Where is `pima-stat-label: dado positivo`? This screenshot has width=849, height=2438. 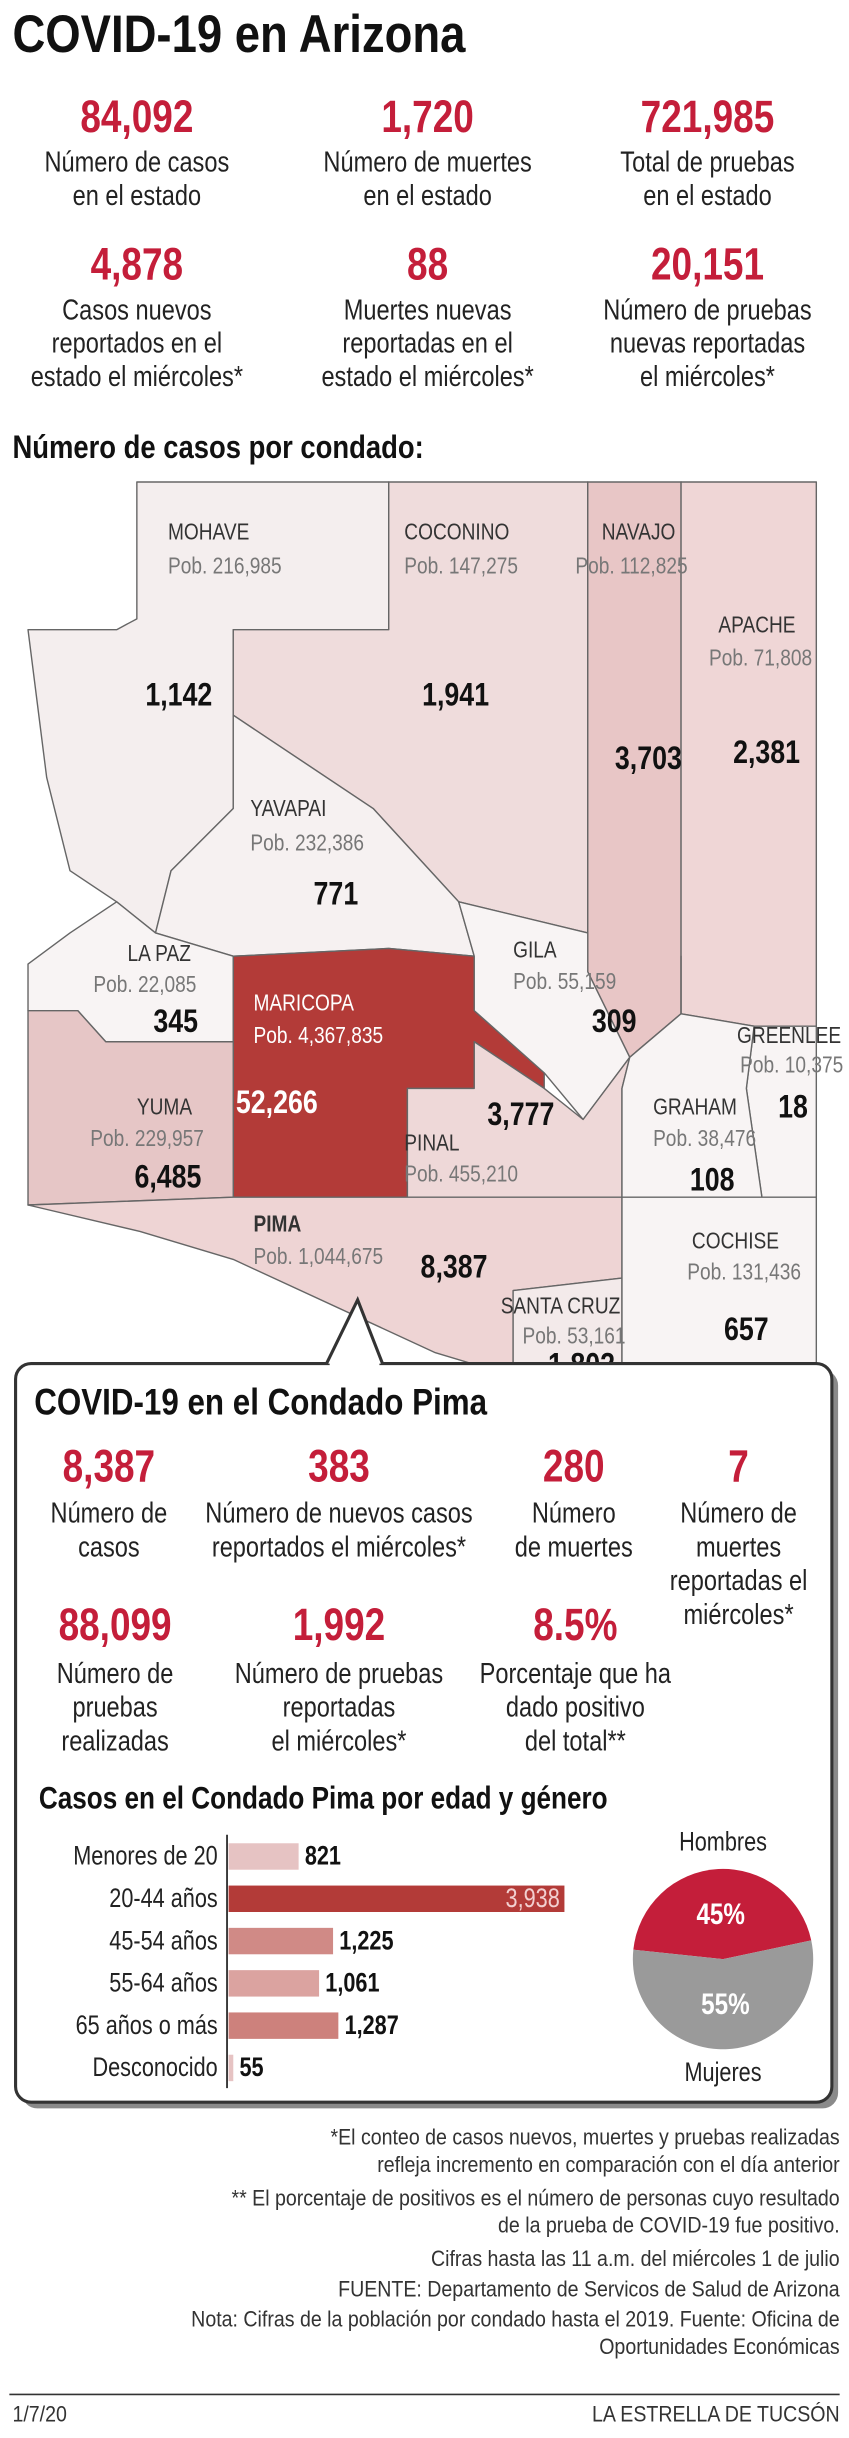
pima-stat-label: dado positivo is located at coordinates (575, 1706).